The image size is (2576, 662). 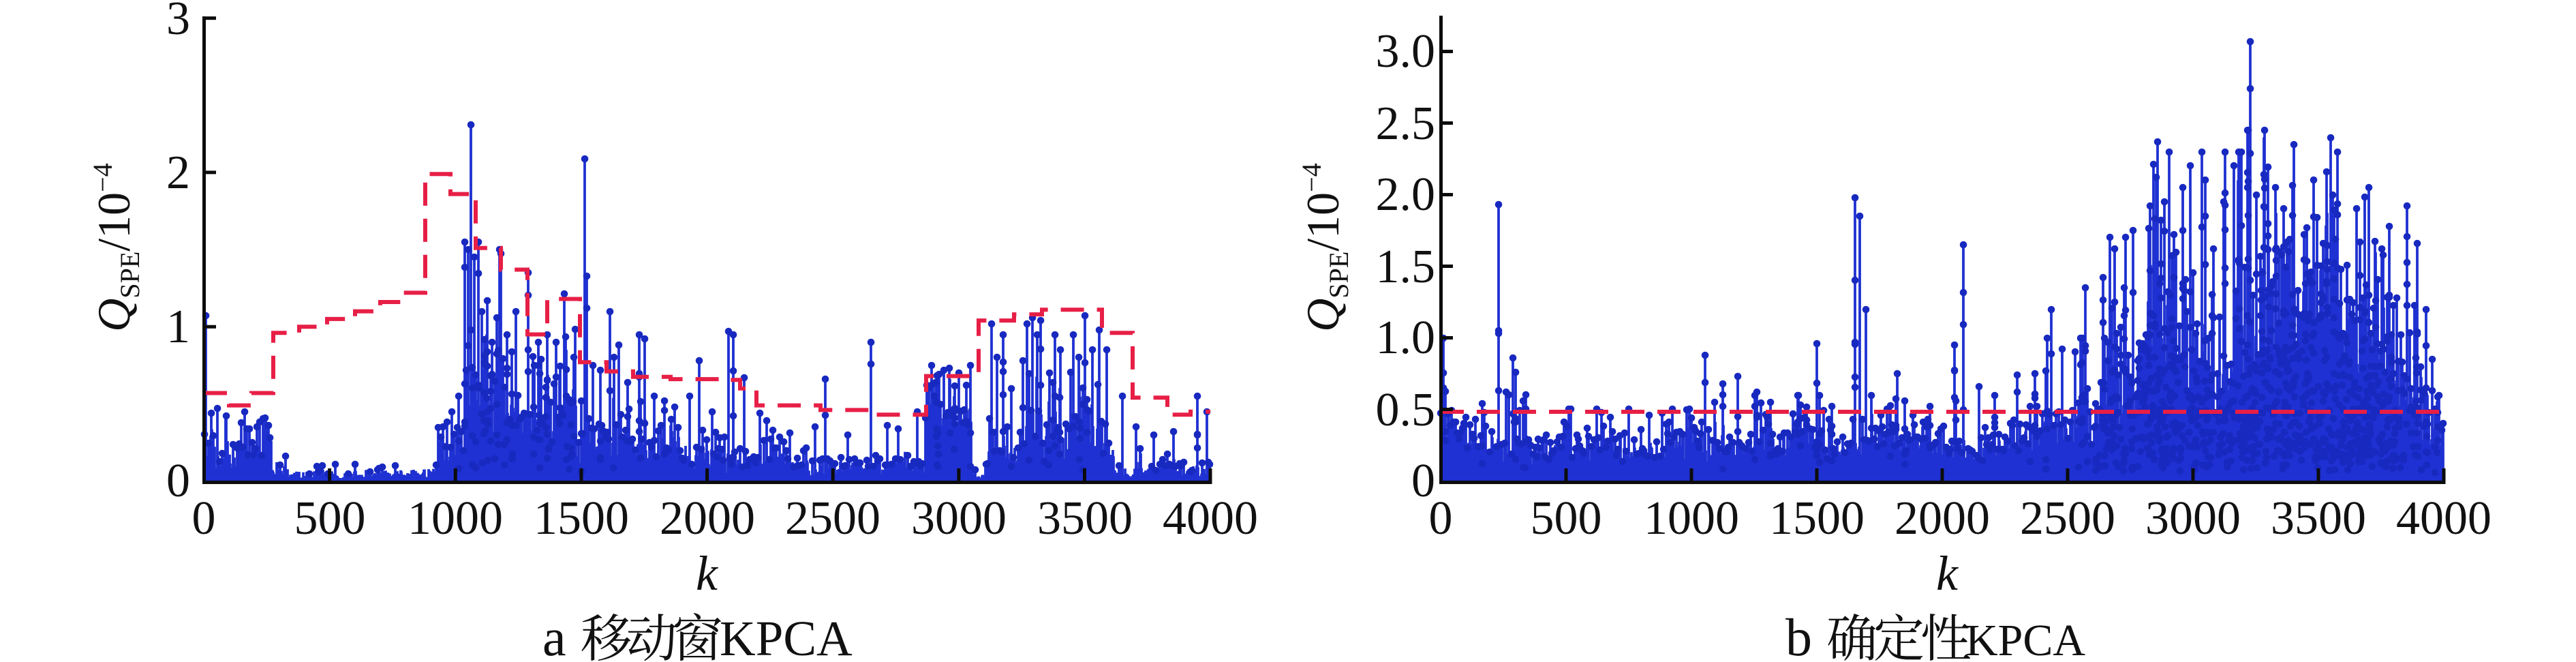 What do you see at coordinates (178, 327) in the screenshot?
I see `svg-text: 1` at bounding box center [178, 327].